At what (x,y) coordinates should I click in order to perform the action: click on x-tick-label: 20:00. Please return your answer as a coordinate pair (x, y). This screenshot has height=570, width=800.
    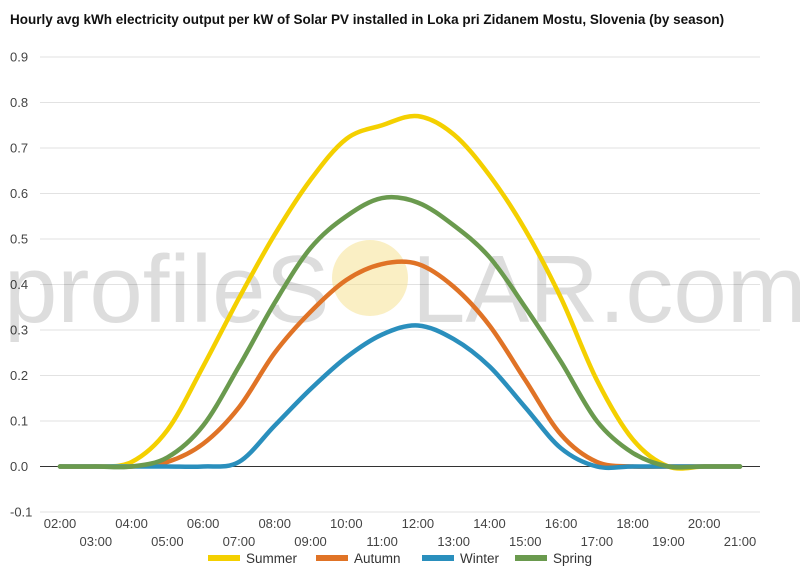
    Looking at the image, I should click on (704, 523).